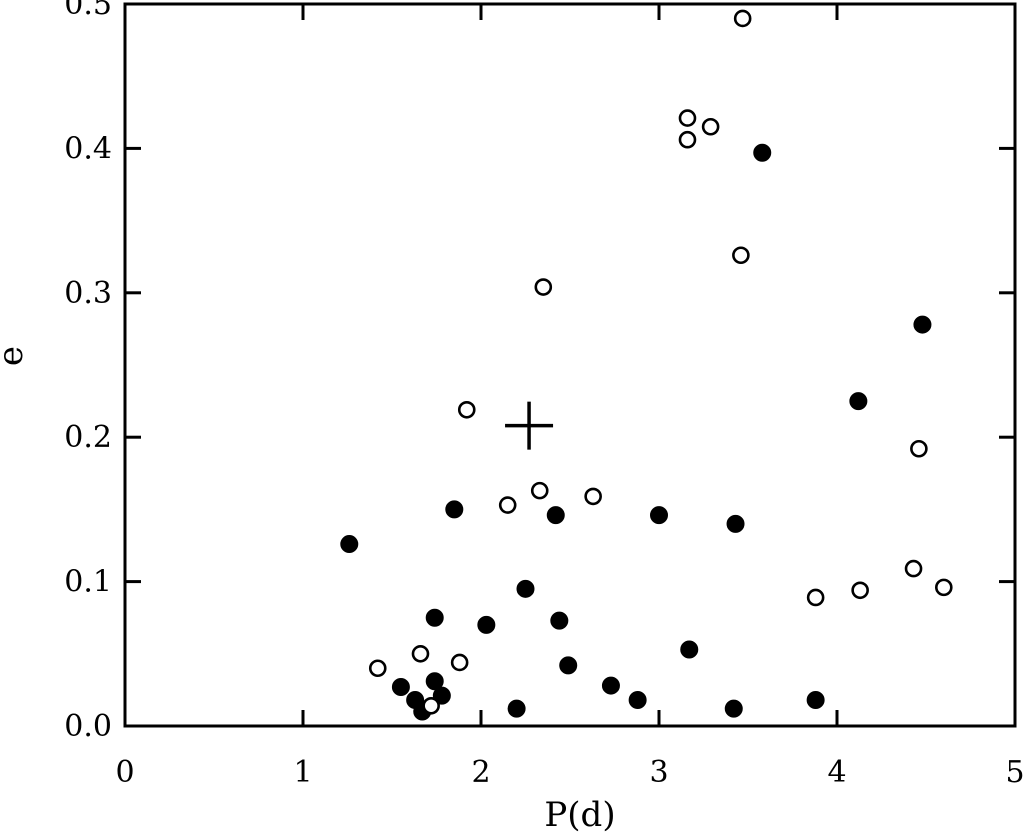  I want to click on y-tick-label: 0.1, so click(88, 582).